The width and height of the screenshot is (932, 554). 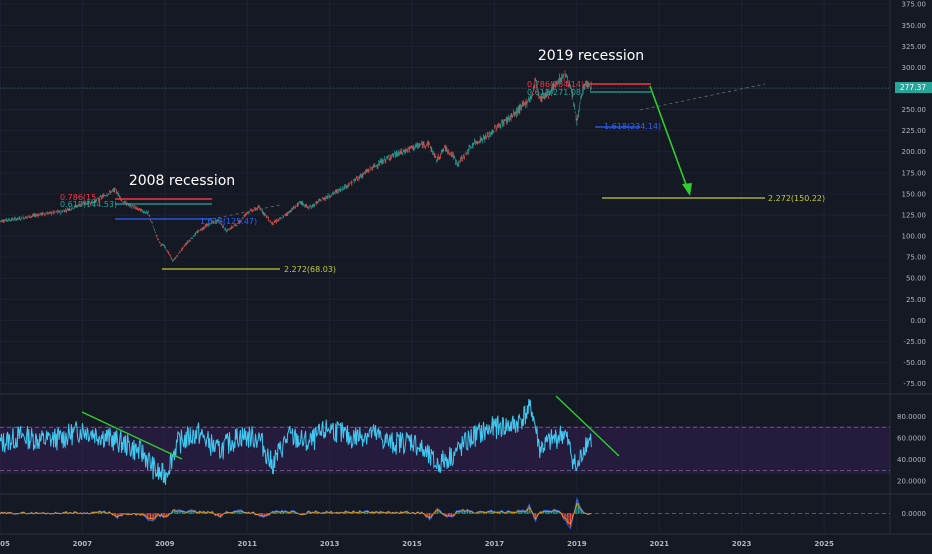 What do you see at coordinates (796, 198) in the screenshot?
I see `fib-2019-2272-label: 2.272(150.22)` at bounding box center [796, 198].